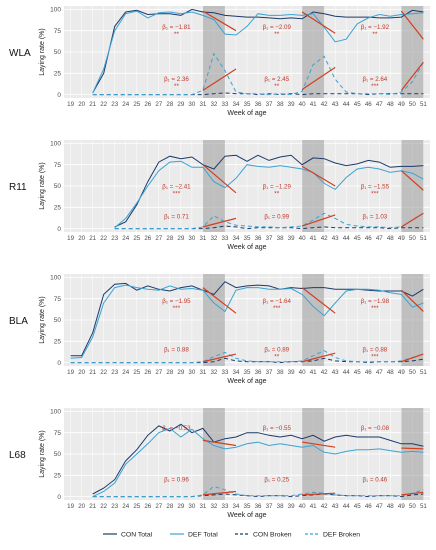  I want to click on x-tick-label: 21, so click(92, 372).